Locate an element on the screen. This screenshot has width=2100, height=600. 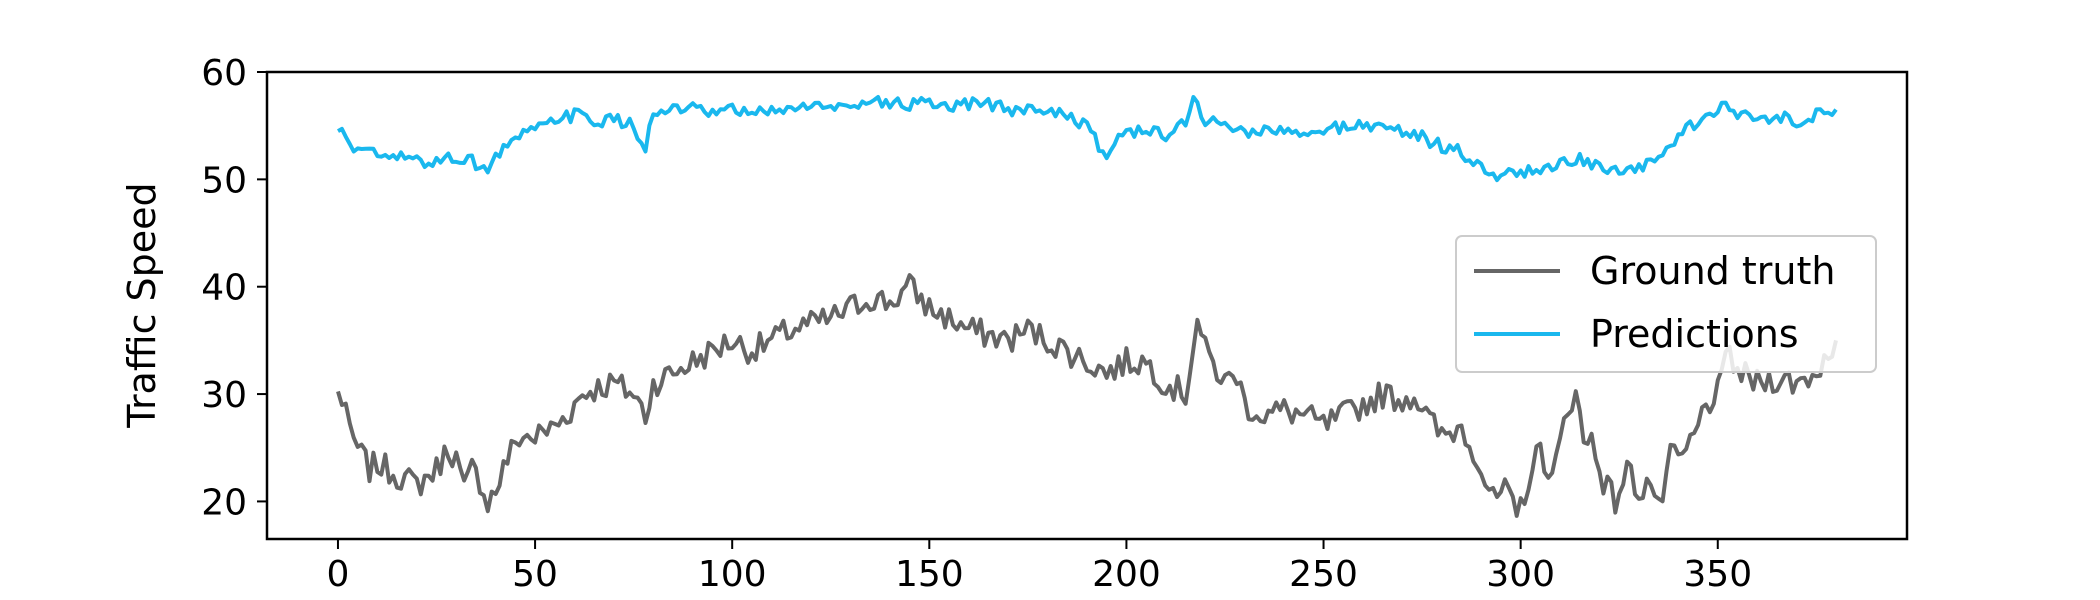
legend-box is located at coordinates (1666, 304).